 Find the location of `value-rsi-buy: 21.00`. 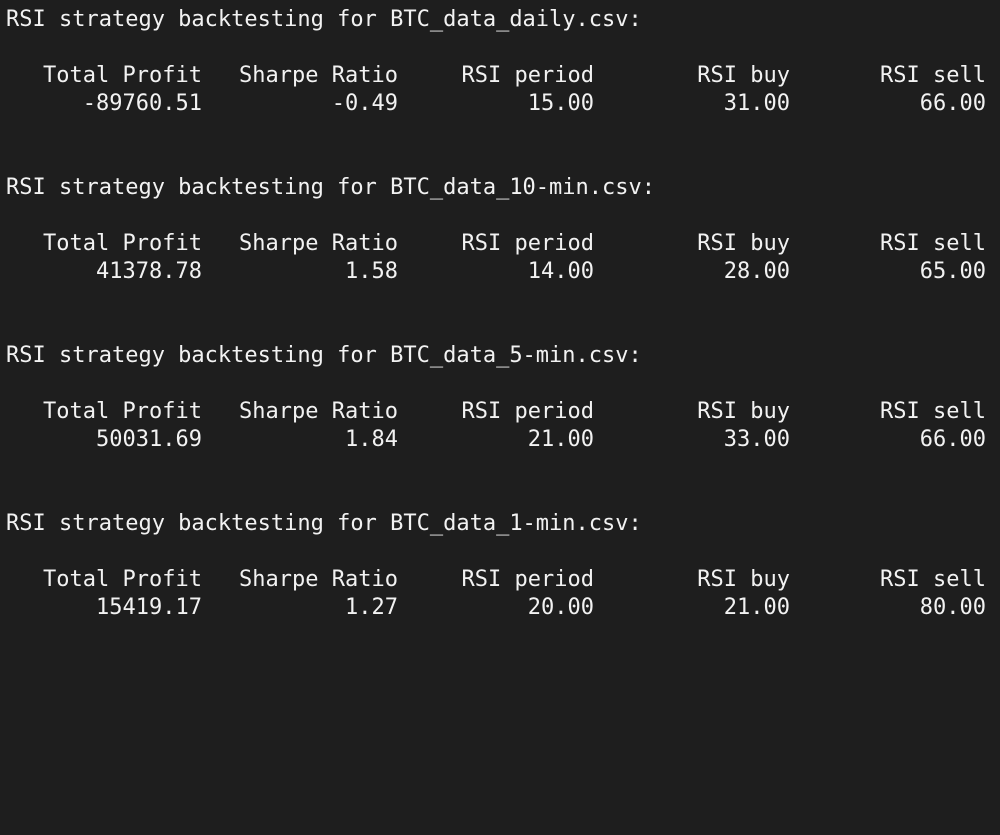

value-rsi-buy: 21.00 is located at coordinates (756, 607).